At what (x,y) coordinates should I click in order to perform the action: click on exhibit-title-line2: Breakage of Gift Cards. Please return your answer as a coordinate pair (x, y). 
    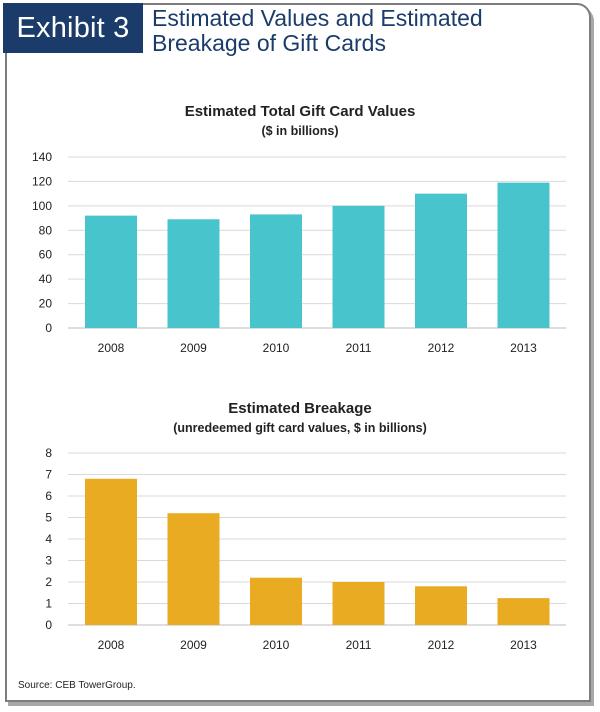
    Looking at the image, I should click on (269, 43).